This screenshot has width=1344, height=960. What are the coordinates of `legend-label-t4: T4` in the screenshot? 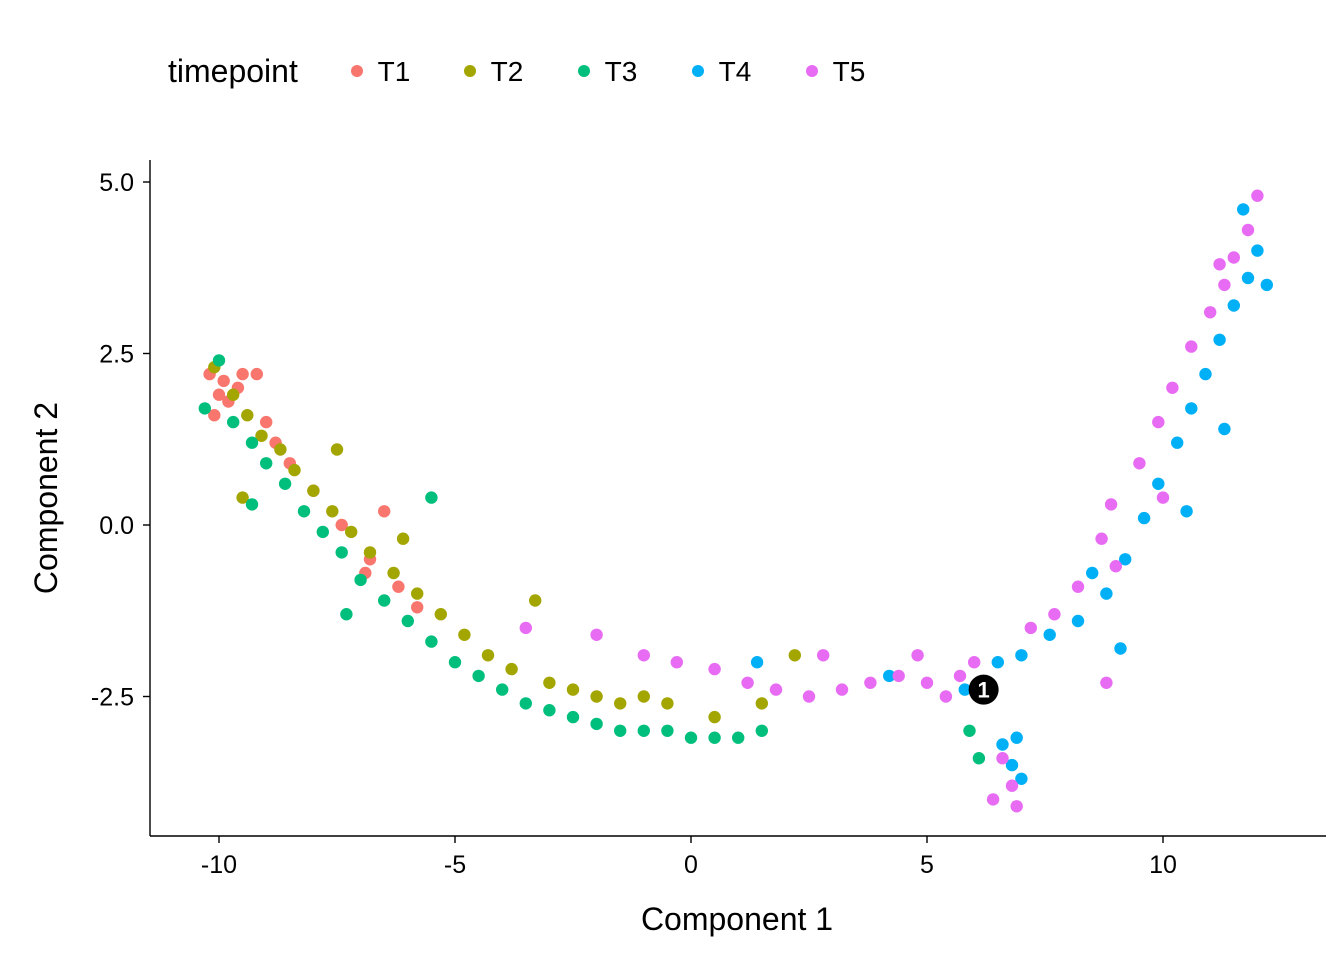 It's located at (735, 71).